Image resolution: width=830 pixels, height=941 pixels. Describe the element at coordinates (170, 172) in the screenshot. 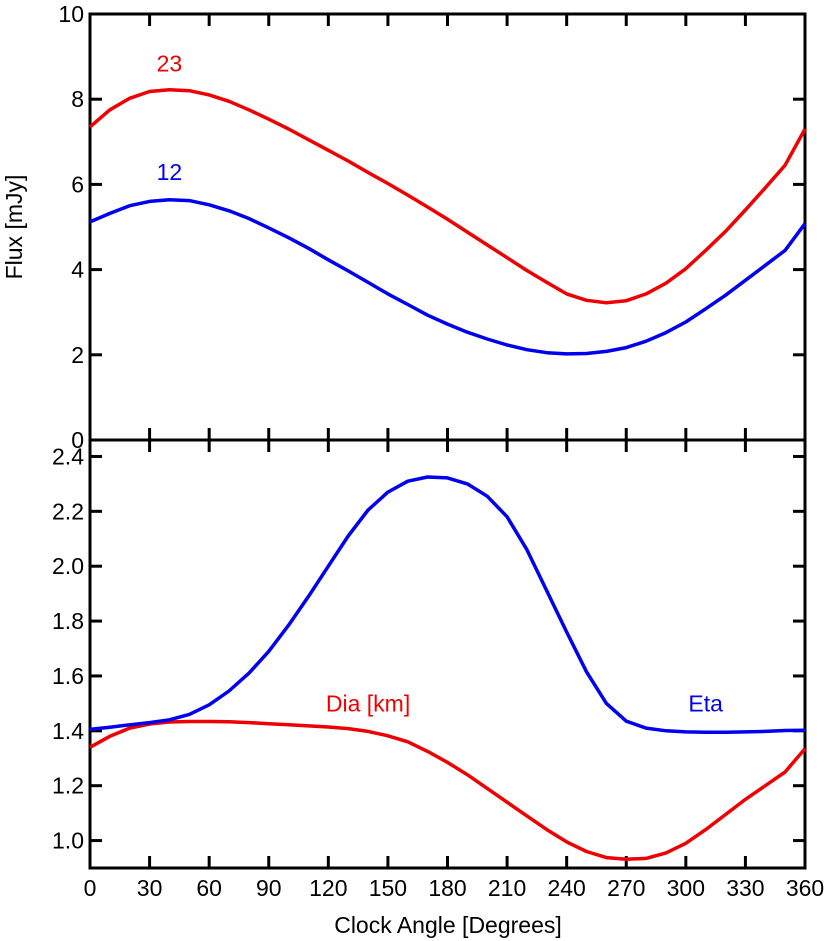

I see `series-label-12: 12` at that location.